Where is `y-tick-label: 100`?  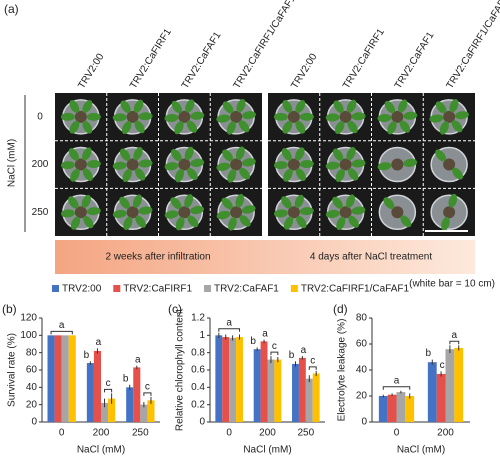 y-tick-label: 100 is located at coordinates (28, 335).